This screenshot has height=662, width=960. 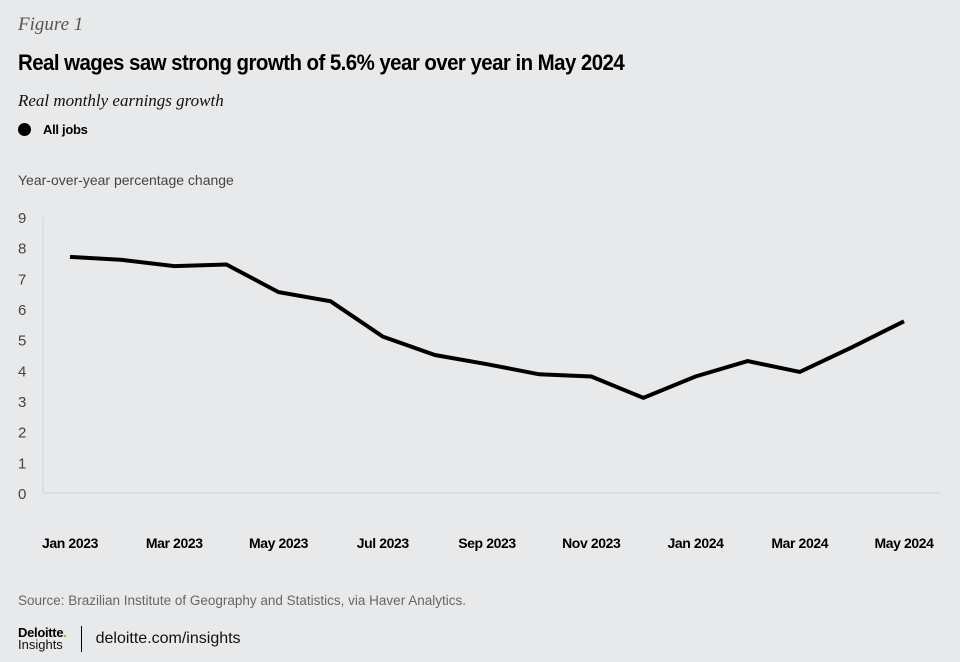 I want to click on footer: Deloitte. Insights deloitte.com/insights, so click(x=129, y=639).